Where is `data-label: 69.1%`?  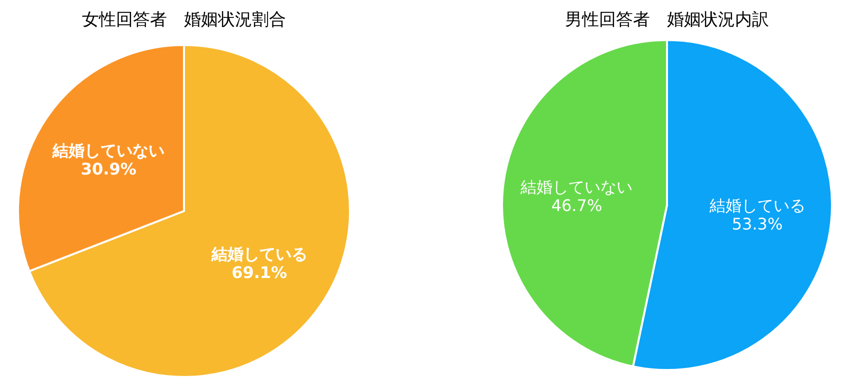 data-label: 69.1% is located at coordinates (260, 272).